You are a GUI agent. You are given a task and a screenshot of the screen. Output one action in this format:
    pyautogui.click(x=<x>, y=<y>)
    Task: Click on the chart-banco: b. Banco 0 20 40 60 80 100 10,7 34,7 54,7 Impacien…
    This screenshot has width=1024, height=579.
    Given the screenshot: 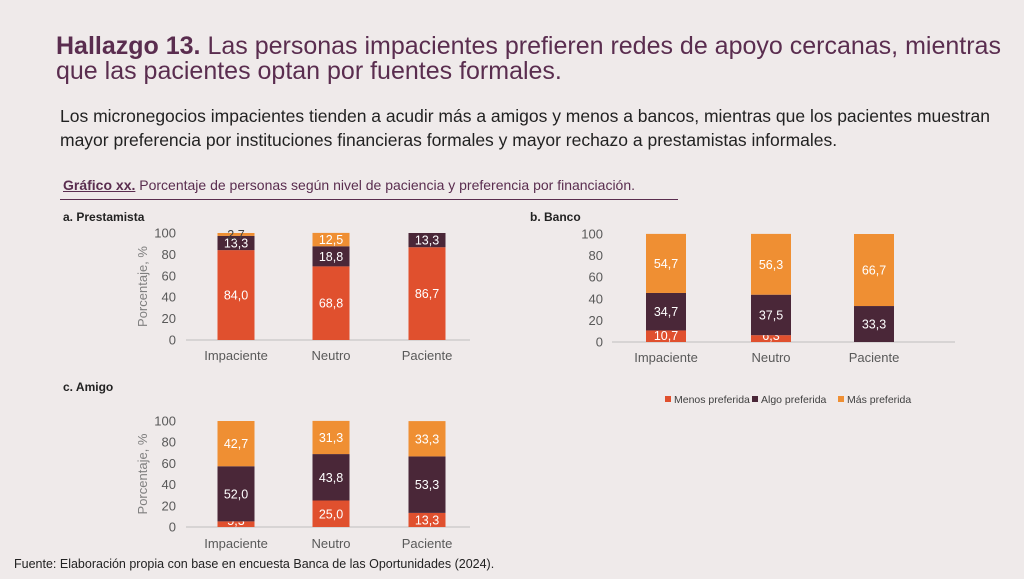 What is the action you would take?
    pyautogui.click(x=742, y=308)
    